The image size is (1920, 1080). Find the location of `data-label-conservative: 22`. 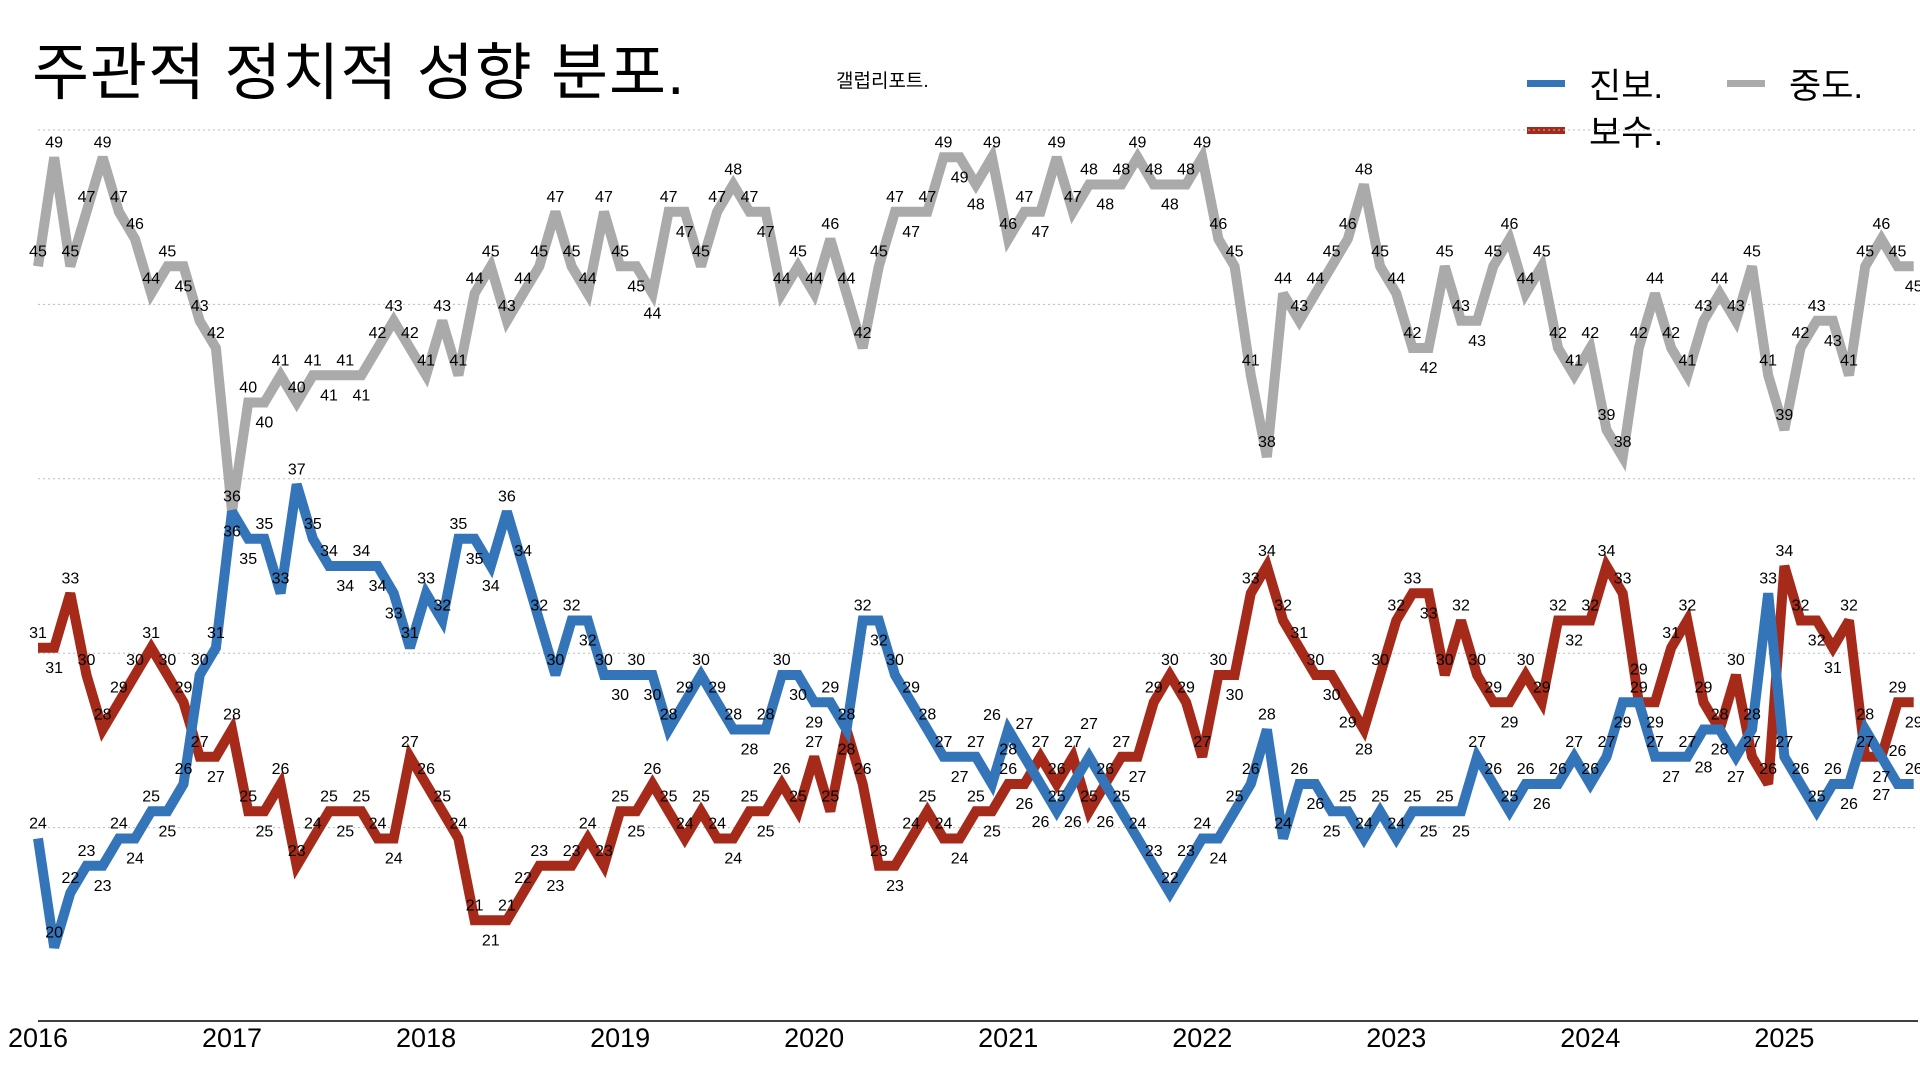

data-label-conservative: 22 is located at coordinates (523, 878).